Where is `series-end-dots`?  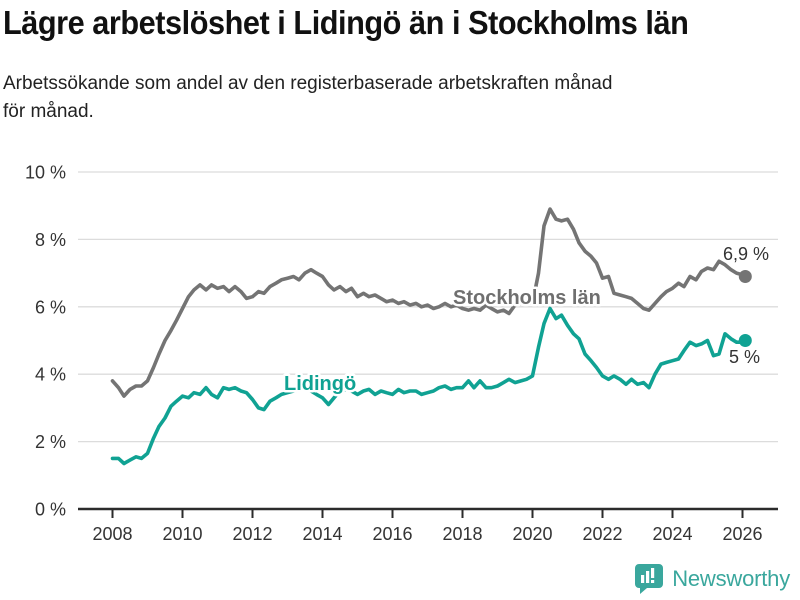
series-end-dots is located at coordinates (745, 308).